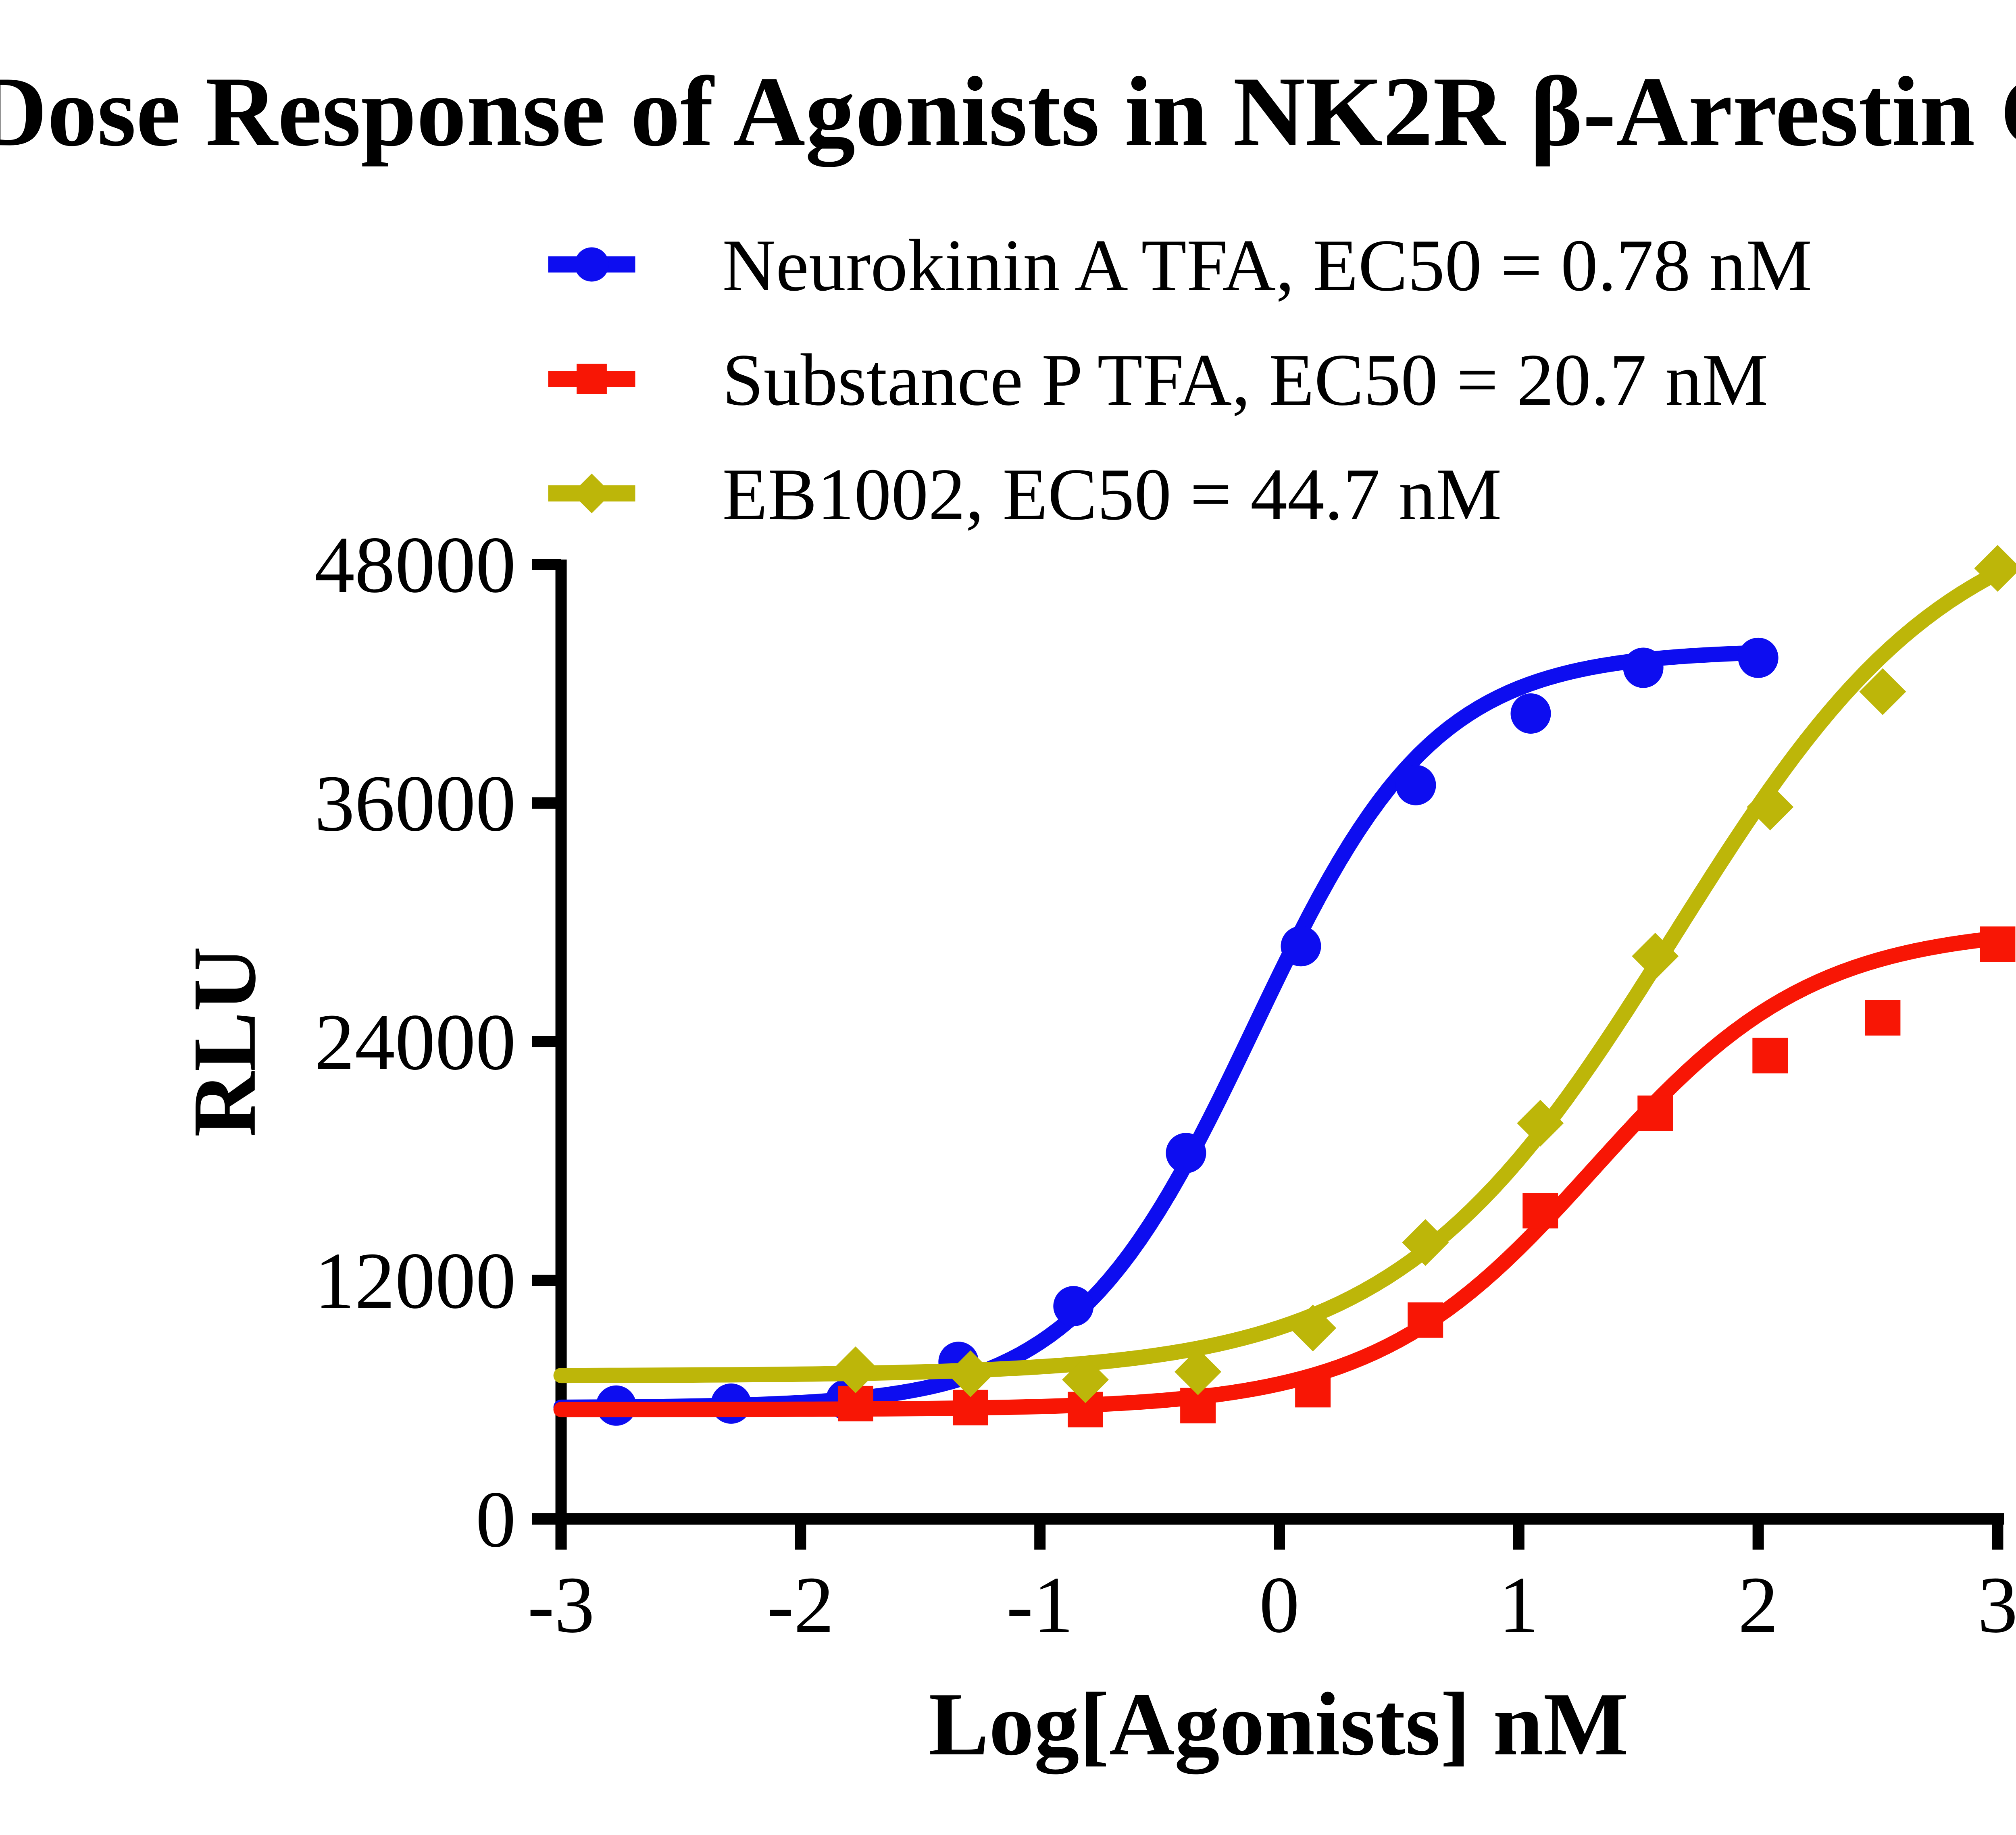 The width and height of the screenshot is (2016, 1835). I want to click on x-tick-label: 1, so click(1519, 1605).